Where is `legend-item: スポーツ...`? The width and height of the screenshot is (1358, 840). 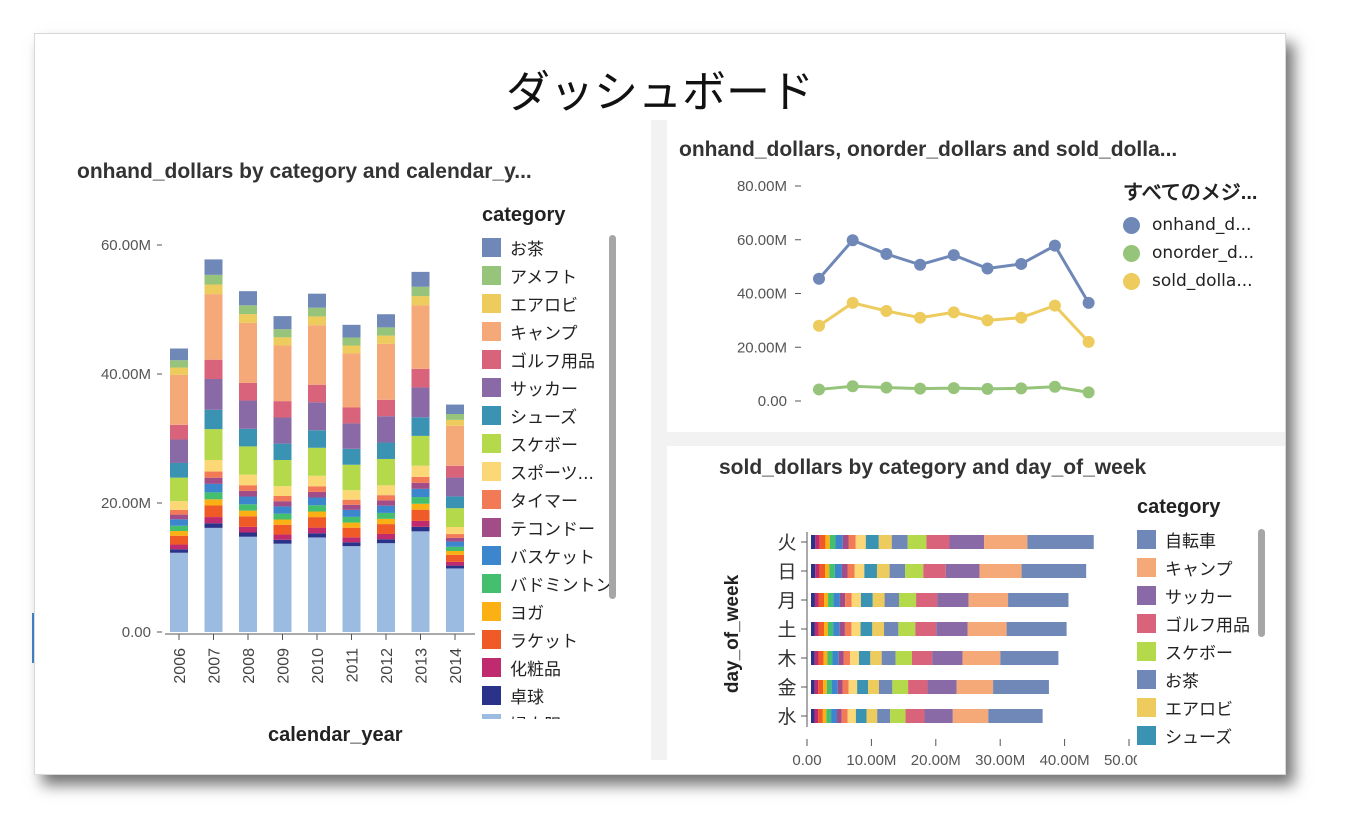 legend-item: スポーツ... is located at coordinates (549, 471).